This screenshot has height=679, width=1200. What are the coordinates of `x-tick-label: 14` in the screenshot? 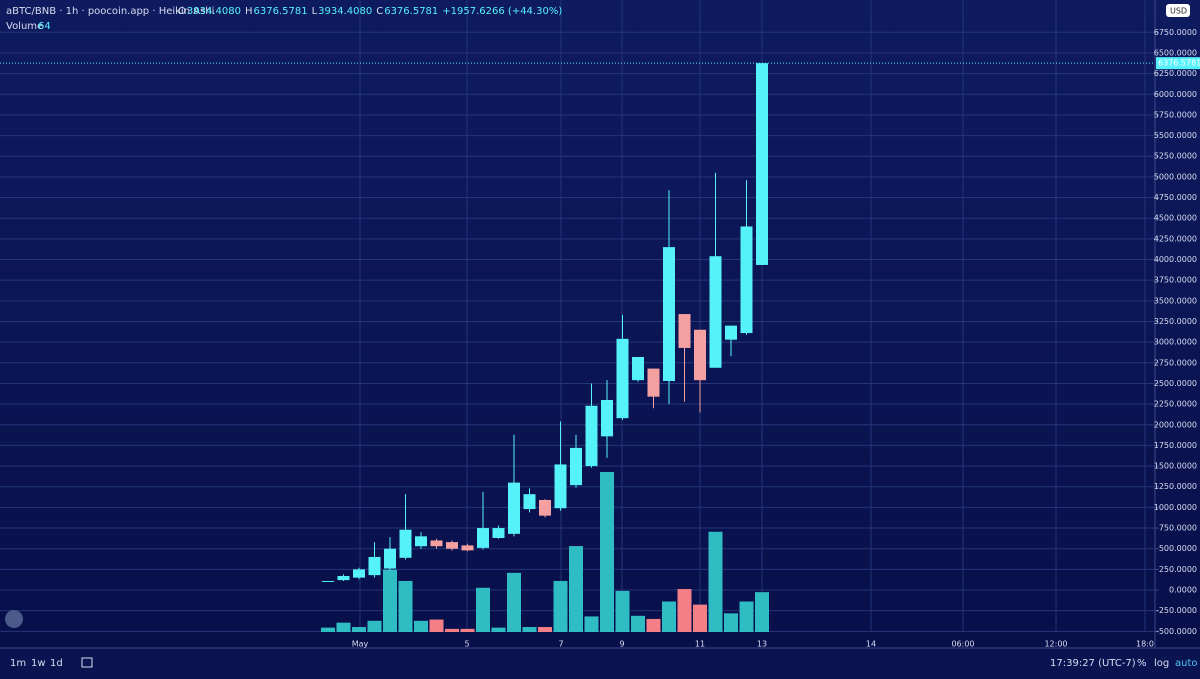 It's located at (871, 644).